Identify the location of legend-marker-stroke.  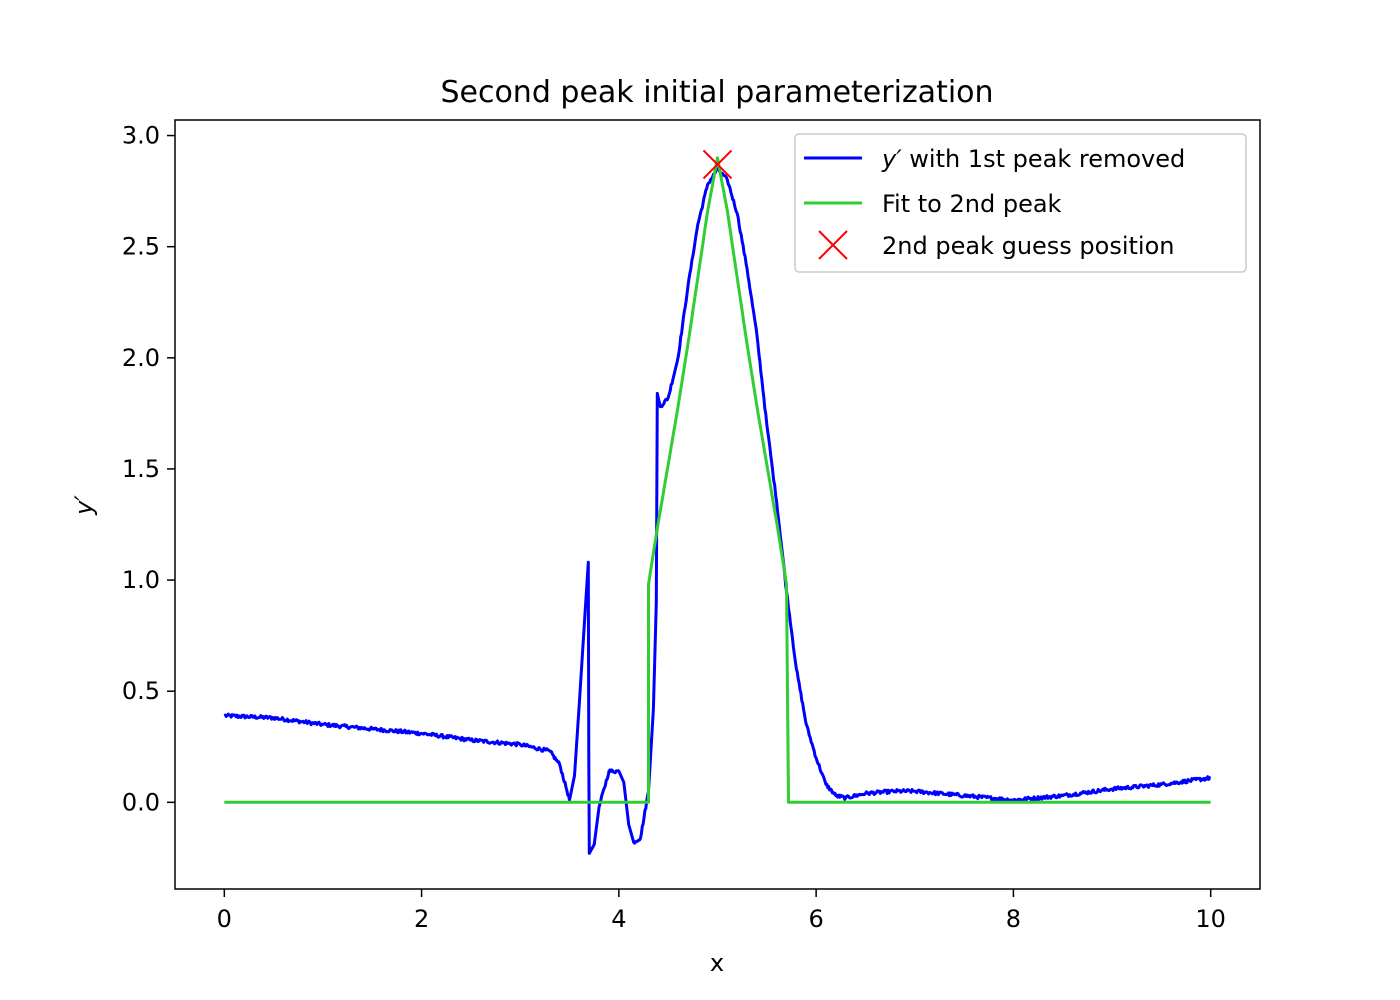
(833, 245).